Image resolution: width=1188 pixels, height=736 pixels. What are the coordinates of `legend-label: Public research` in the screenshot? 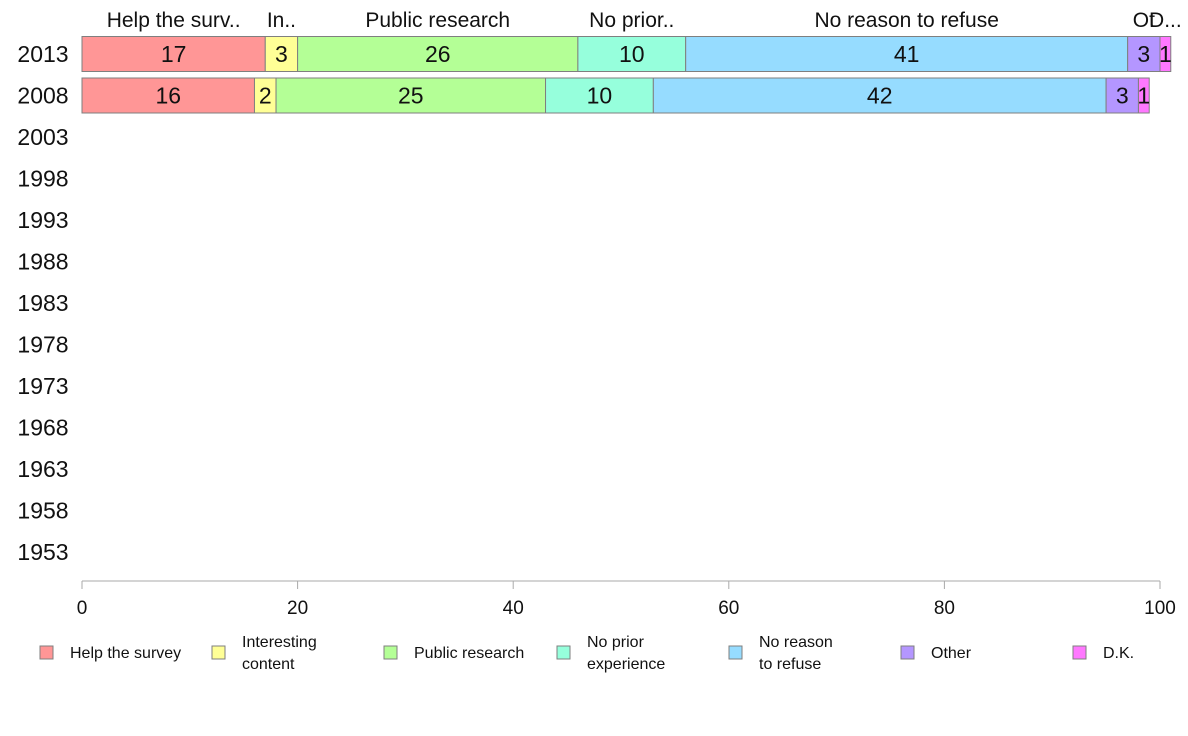 It's located at (469, 653).